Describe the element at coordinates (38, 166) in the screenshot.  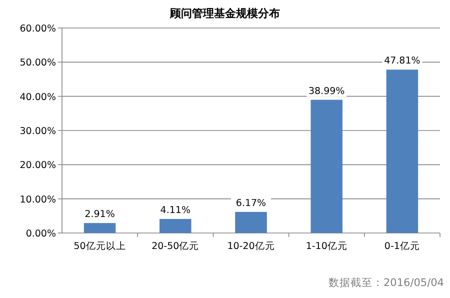
I see `y-tick-label: 20.00%` at that location.